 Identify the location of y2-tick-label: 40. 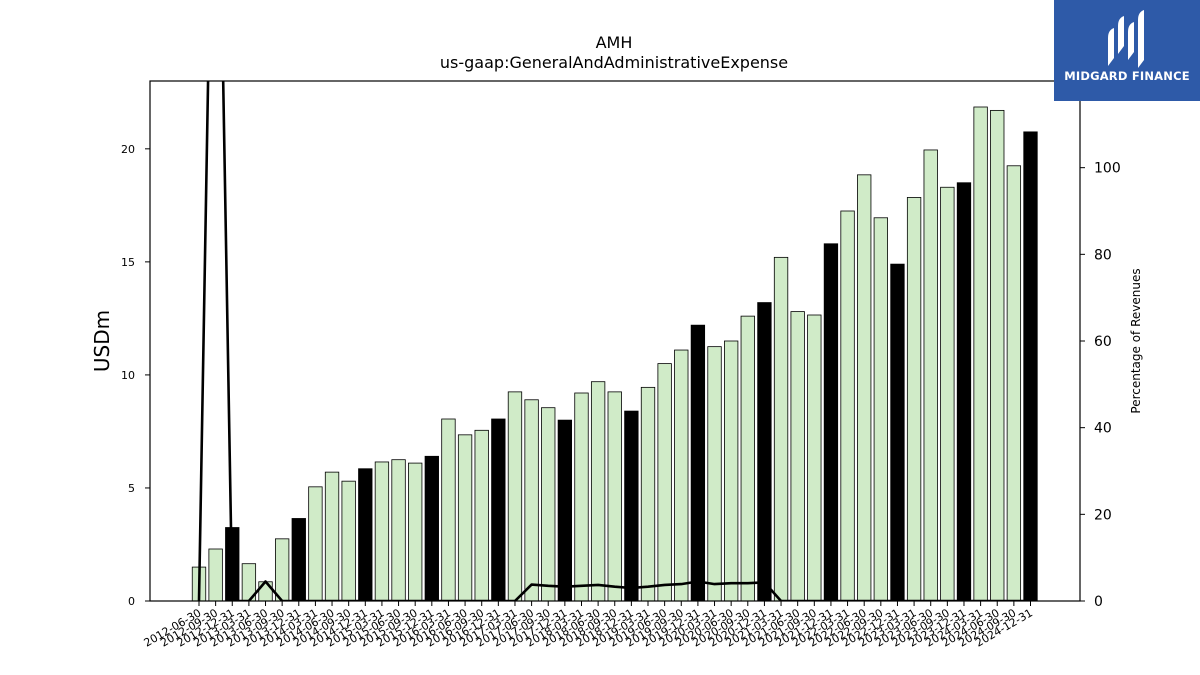
(1103, 429).